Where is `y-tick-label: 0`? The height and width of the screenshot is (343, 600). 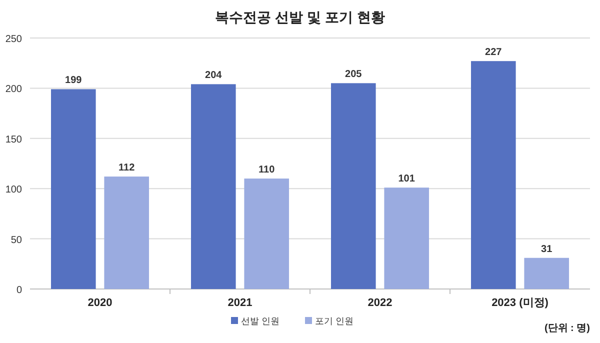 y-tick-label: 0 is located at coordinates (19, 290).